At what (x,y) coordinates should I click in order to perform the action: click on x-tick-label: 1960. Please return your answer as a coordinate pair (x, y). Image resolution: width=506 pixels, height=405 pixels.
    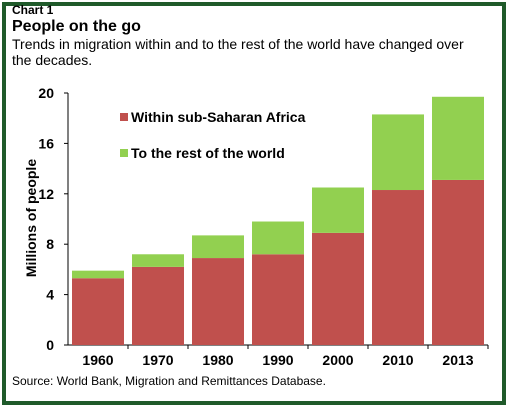
    Looking at the image, I should click on (97, 360).